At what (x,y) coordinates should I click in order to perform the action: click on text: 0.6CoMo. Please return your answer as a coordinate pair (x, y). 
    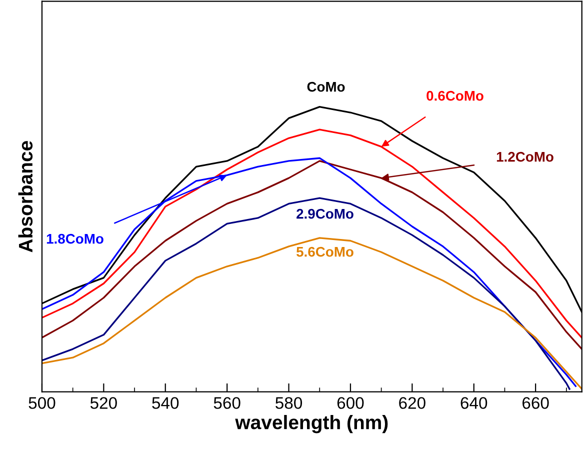
    Looking at the image, I should click on (455, 95).